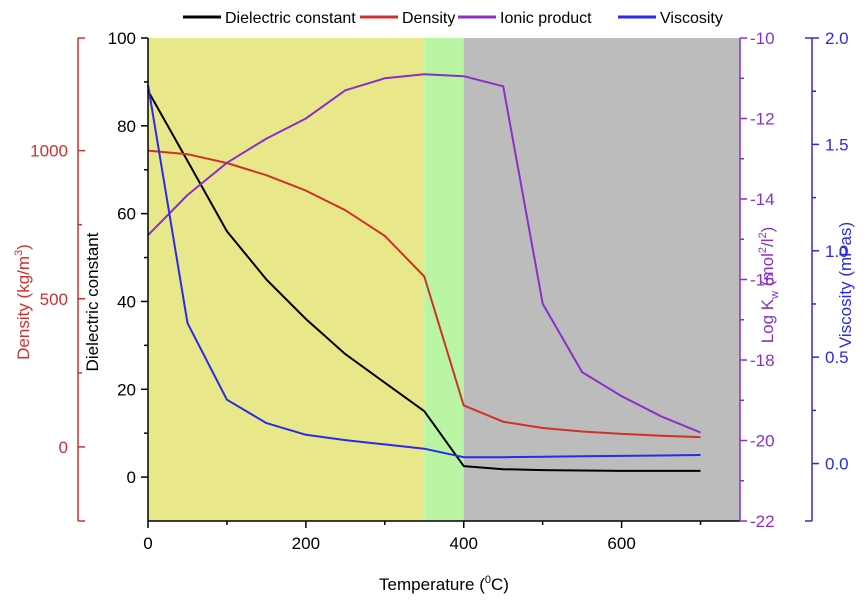 The height and width of the screenshot is (602, 868). What do you see at coordinates (837, 38) in the screenshot?
I see `viscosity-tick-label: 2.0` at bounding box center [837, 38].